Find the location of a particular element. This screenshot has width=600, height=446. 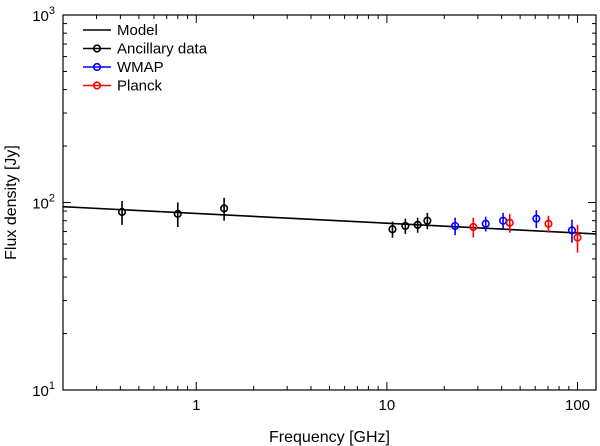

y-axis-label: Flux density [Jy] is located at coordinates (11, 202).